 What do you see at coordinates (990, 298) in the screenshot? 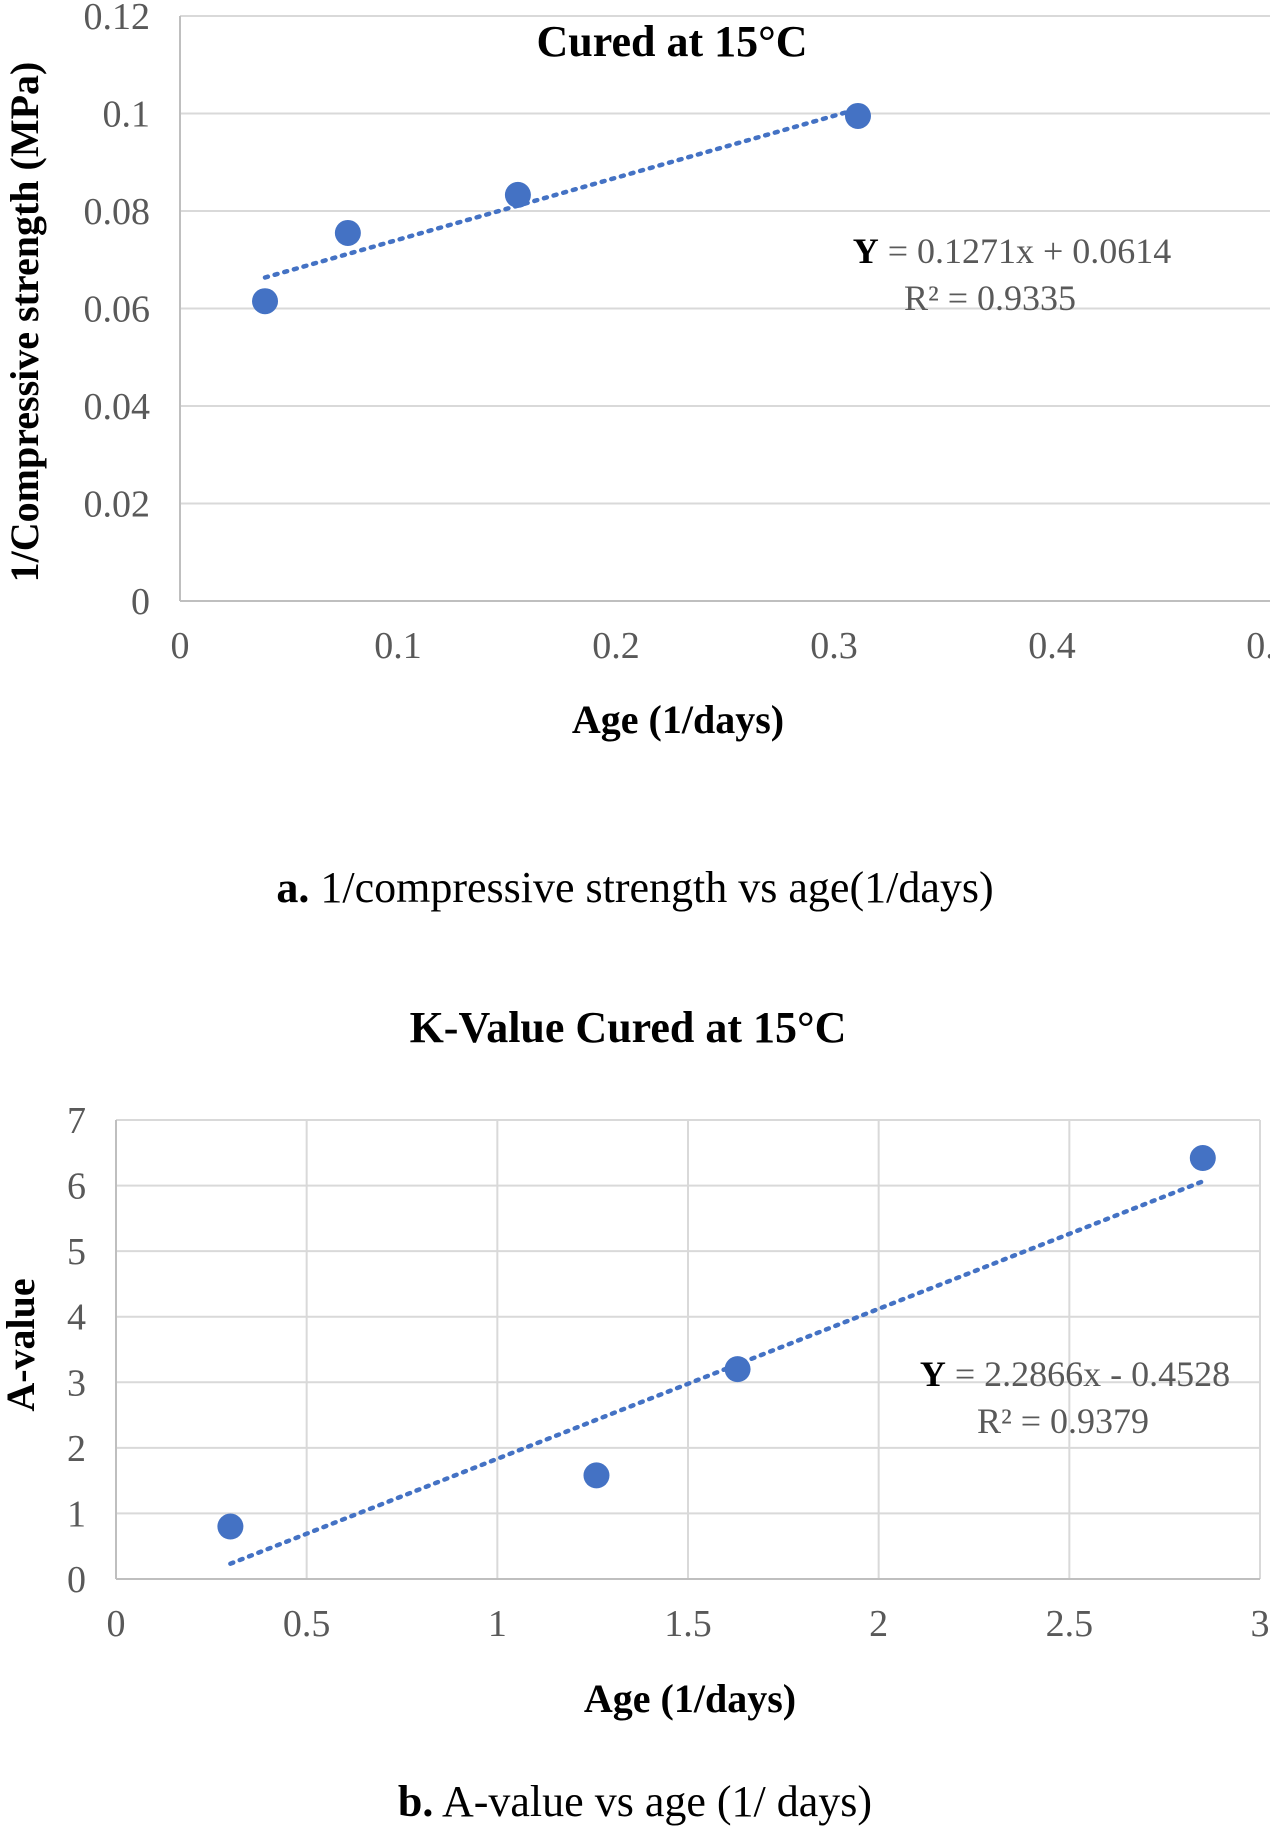
I see `chart-a-r-squared: R² = 0.9335` at bounding box center [990, 298].